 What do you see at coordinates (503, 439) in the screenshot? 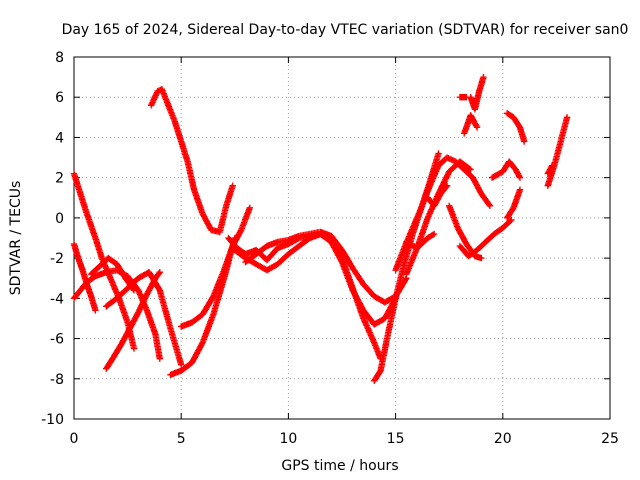
I see `x-tick-label: 20` at bounding box center [503, 439].